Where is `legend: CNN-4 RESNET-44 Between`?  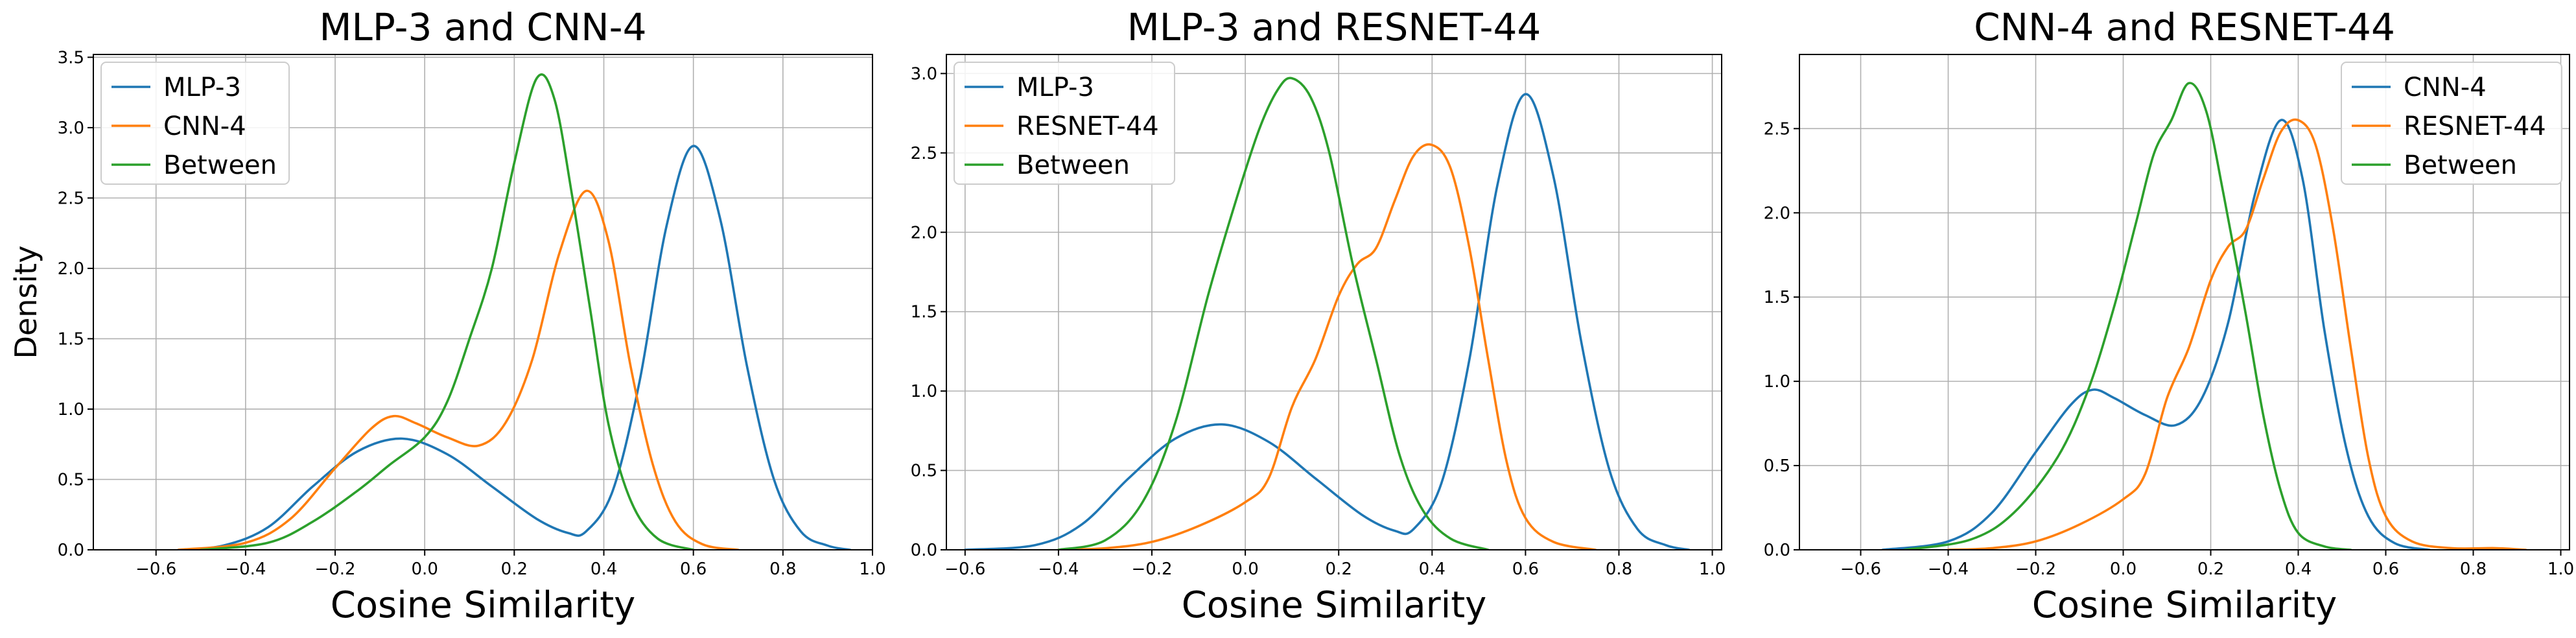
legend: CNN-4 RESNET-44 Between is located at coordinates (2451, 123).